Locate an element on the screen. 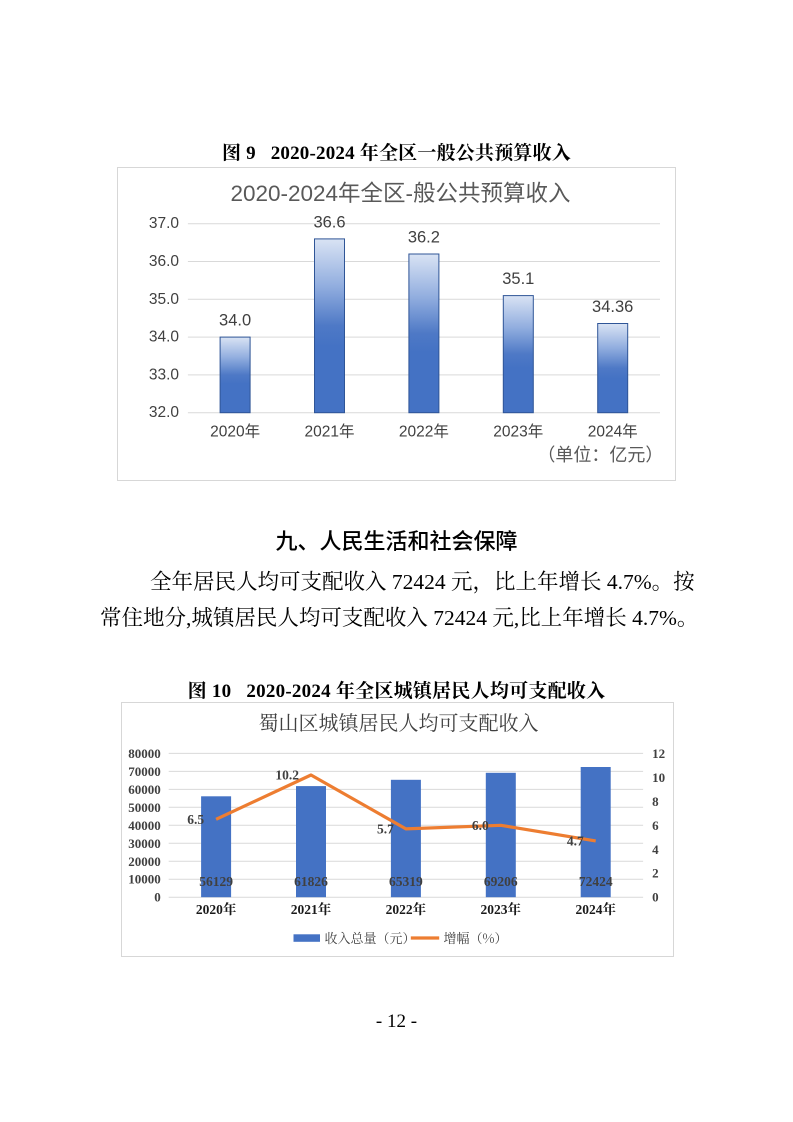  svg-text: 37.0 is located at coordinates (164, 223).